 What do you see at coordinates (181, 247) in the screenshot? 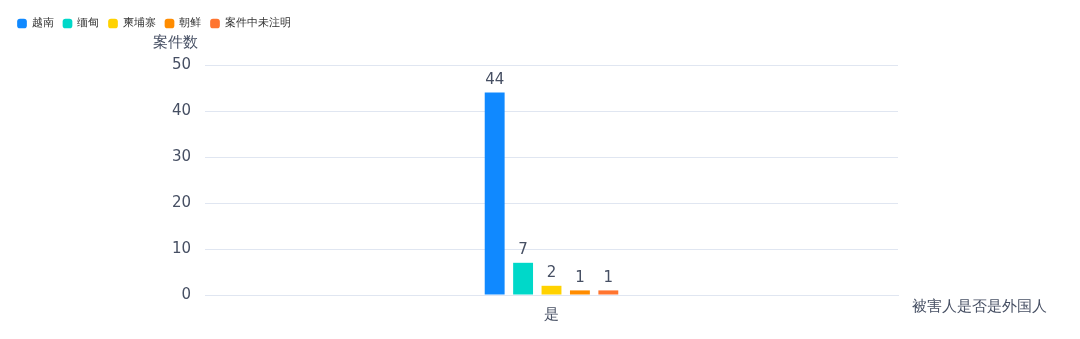
I see `y-tick-label: 10` at bounding box center [181, 247].